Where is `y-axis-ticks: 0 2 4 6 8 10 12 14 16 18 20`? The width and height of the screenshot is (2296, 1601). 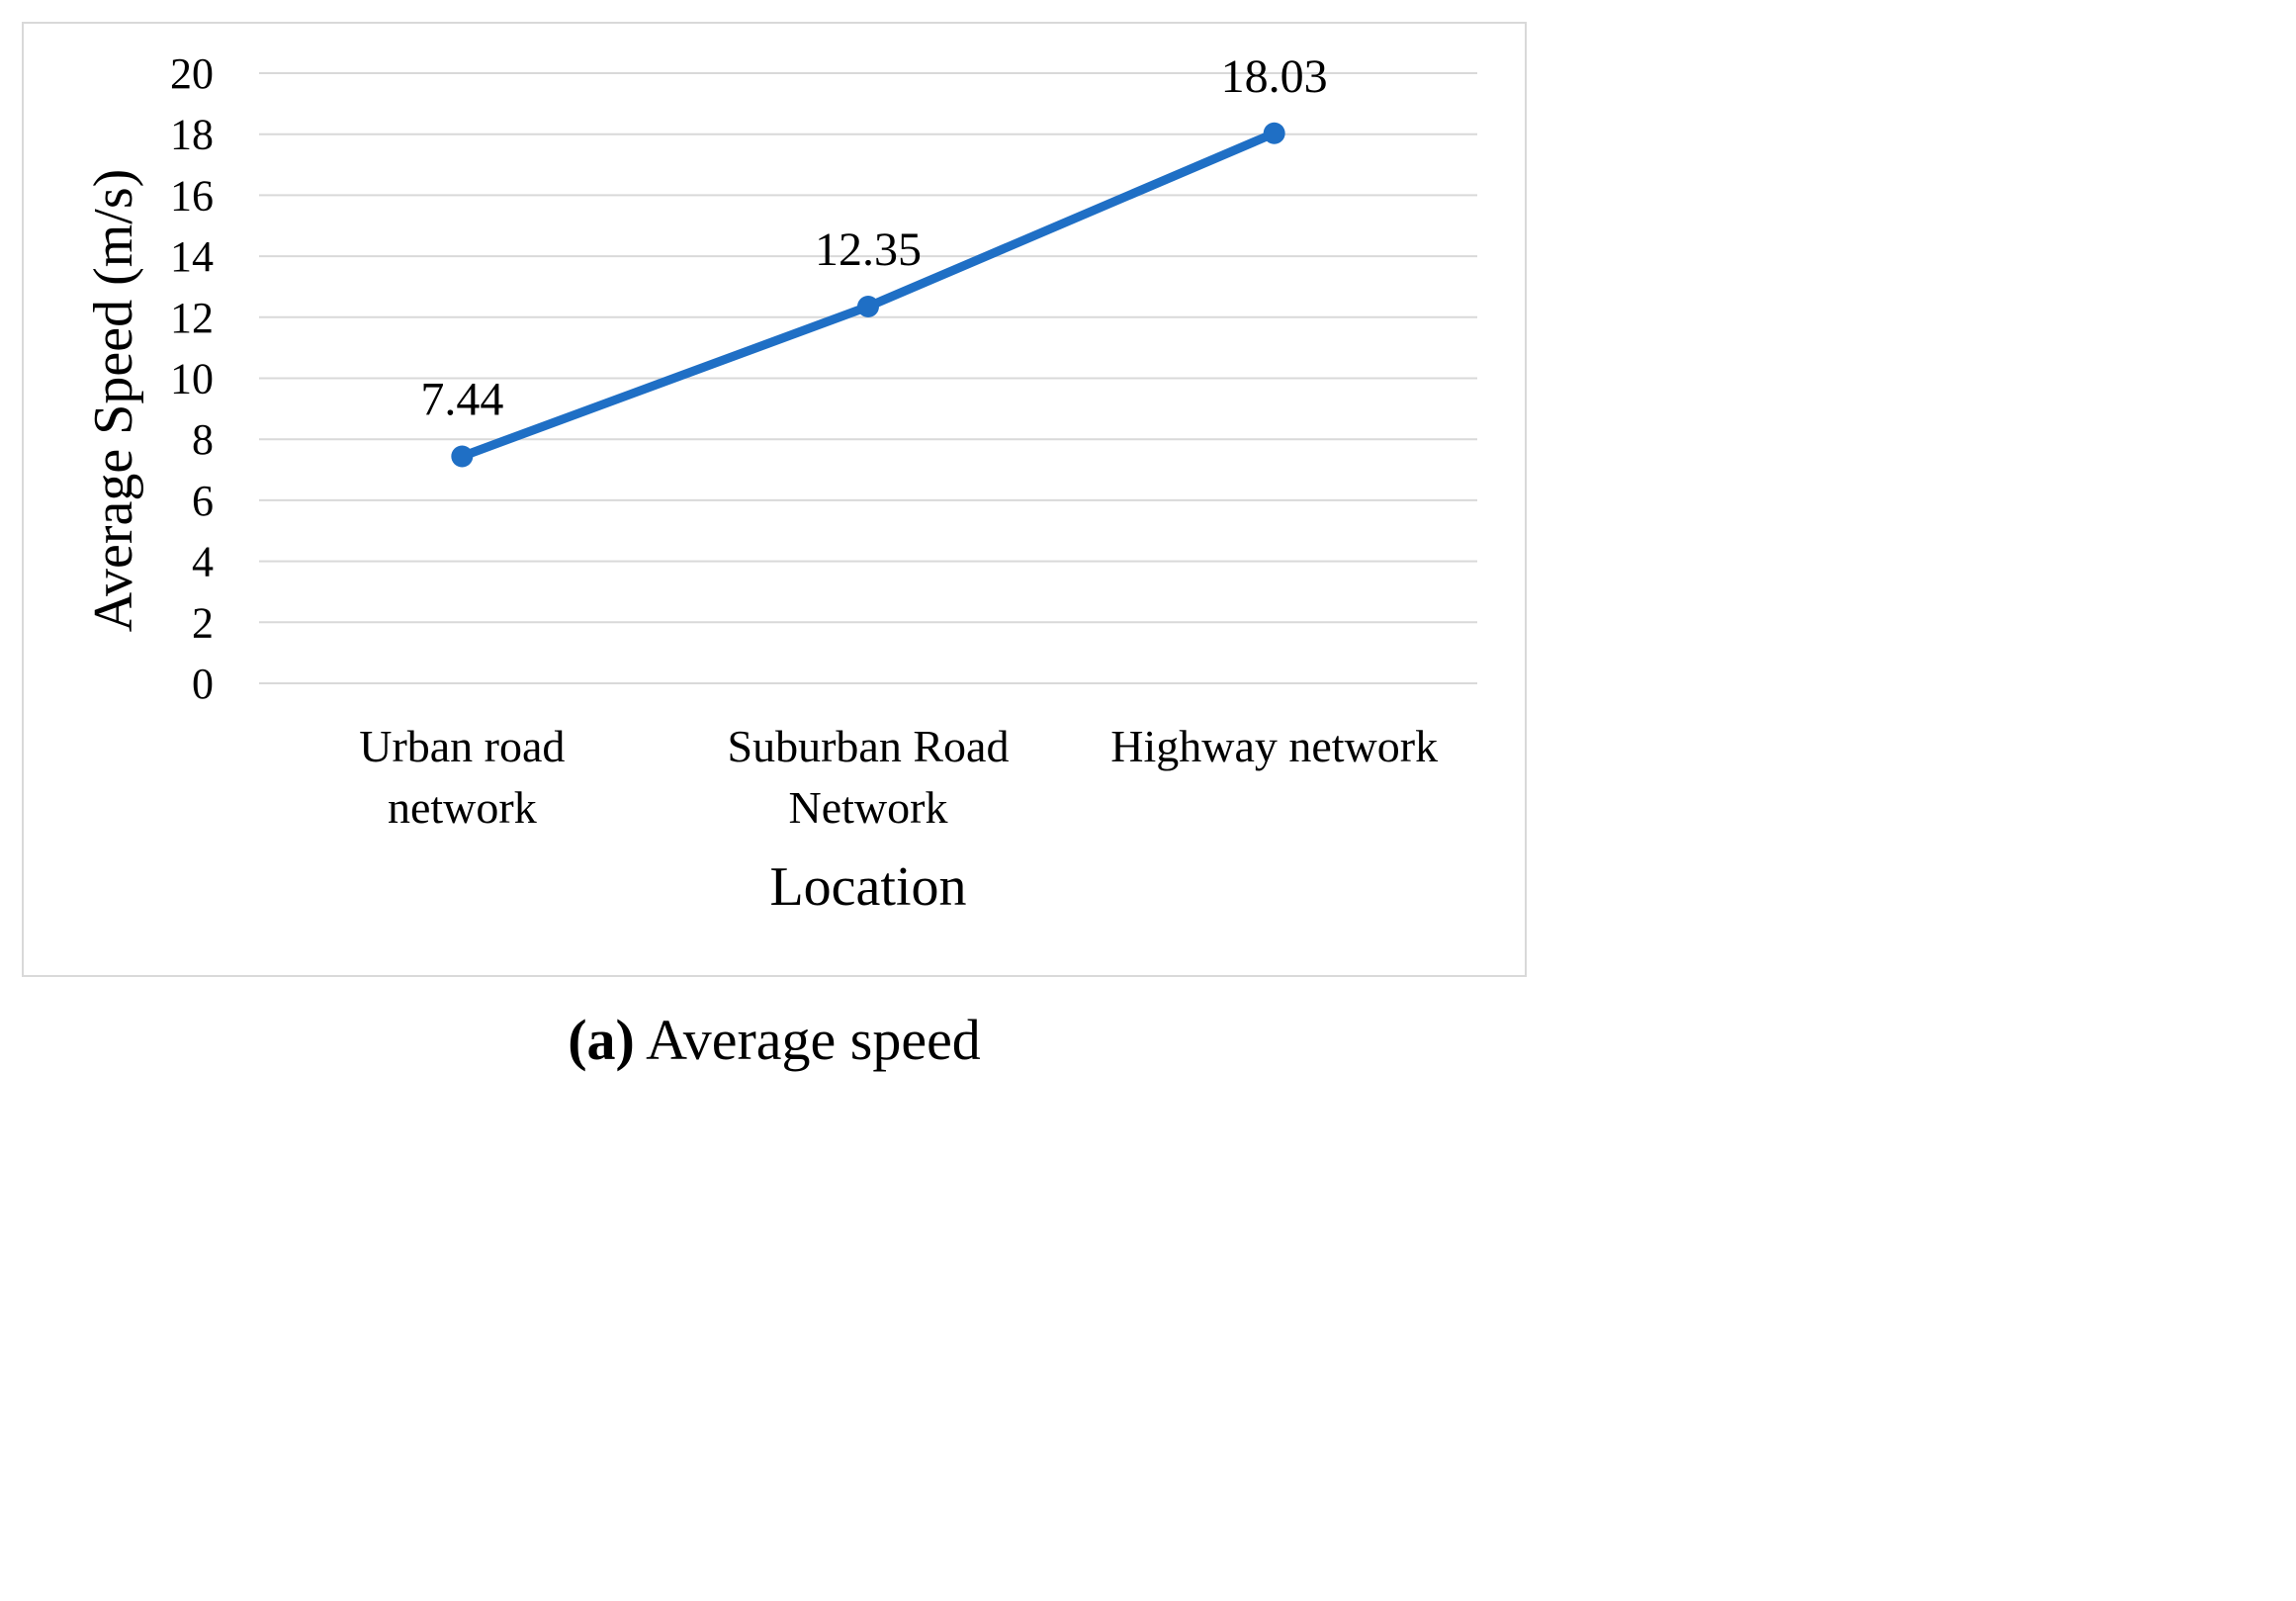
y-axis-ticks: 0 2 4 6 8 10 12 14 16 18 20 is located at coordinates (192, 379).